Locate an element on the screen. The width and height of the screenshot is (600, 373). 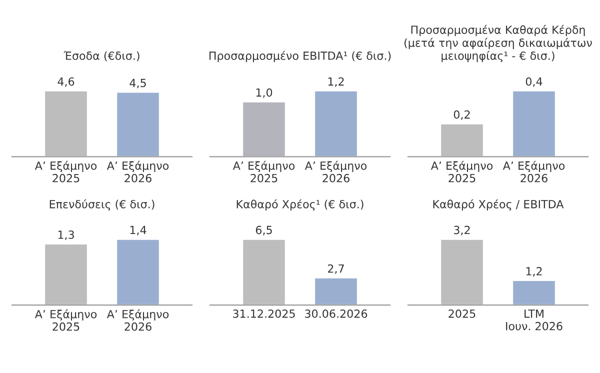
data-label: 0,2 is located at coordinates (462, 115).